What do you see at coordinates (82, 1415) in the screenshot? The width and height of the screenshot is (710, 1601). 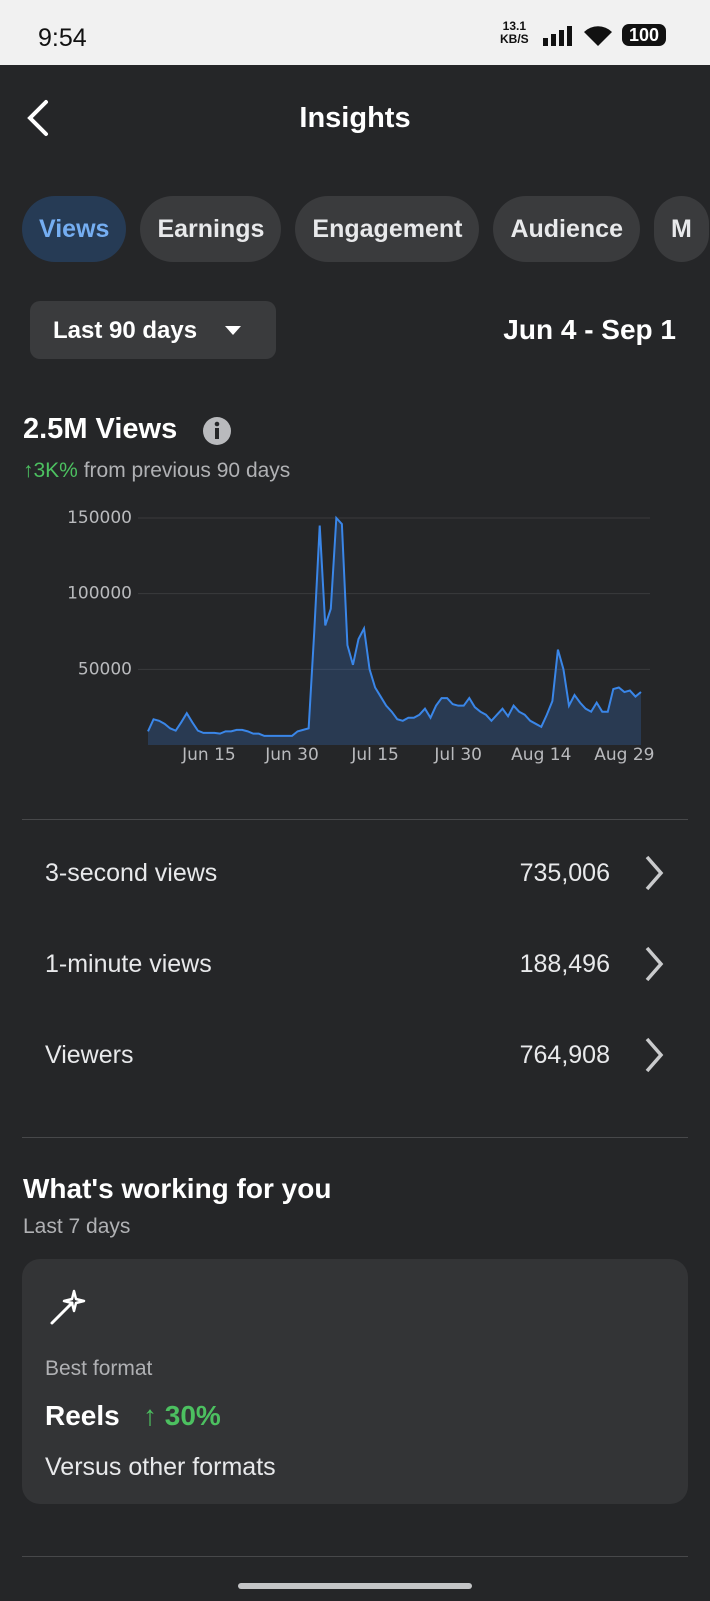 I see `format-name: Reels` at bounding box center [82, 1415].